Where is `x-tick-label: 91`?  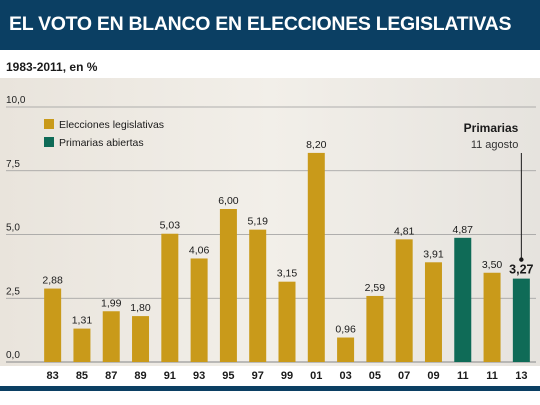 x-tick-label: 91 is located at coordinates (170, 376).